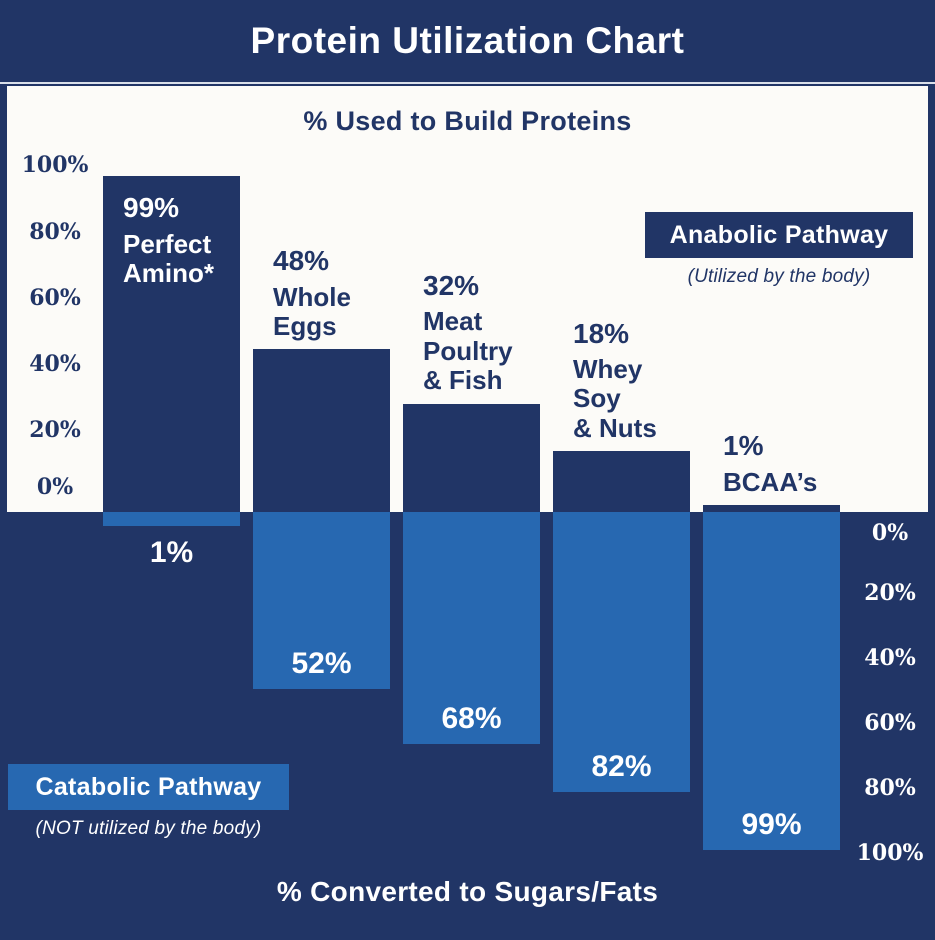 The height and width of the screenshot is (940, 935). What do you see at coordinates (451, 286) in the screenshot?
I see `anabolic-value: 32%` at bounding box center [451, 286].